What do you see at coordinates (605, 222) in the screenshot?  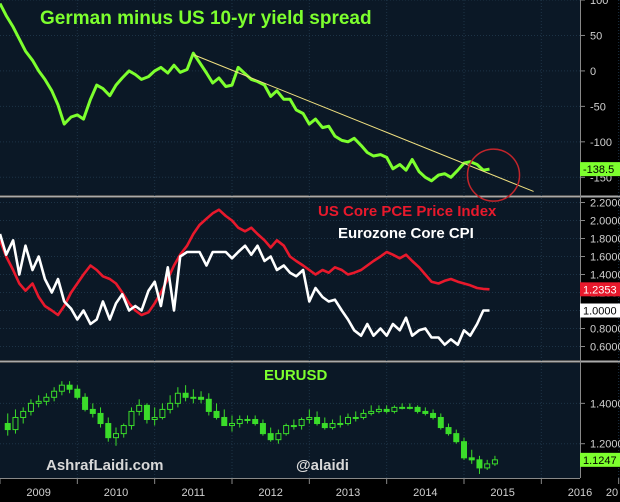 I see `y-tick-label: 2.0000` at bounding box center [605, 222].